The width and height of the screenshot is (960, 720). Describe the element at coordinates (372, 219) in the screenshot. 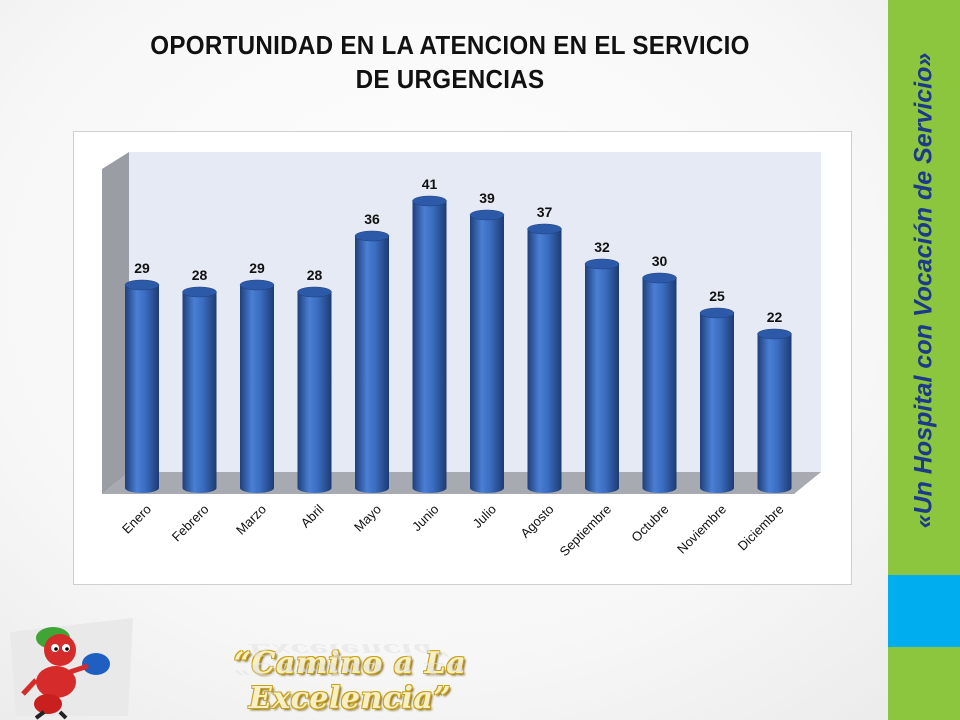

I see `data-label: 36` at that location.